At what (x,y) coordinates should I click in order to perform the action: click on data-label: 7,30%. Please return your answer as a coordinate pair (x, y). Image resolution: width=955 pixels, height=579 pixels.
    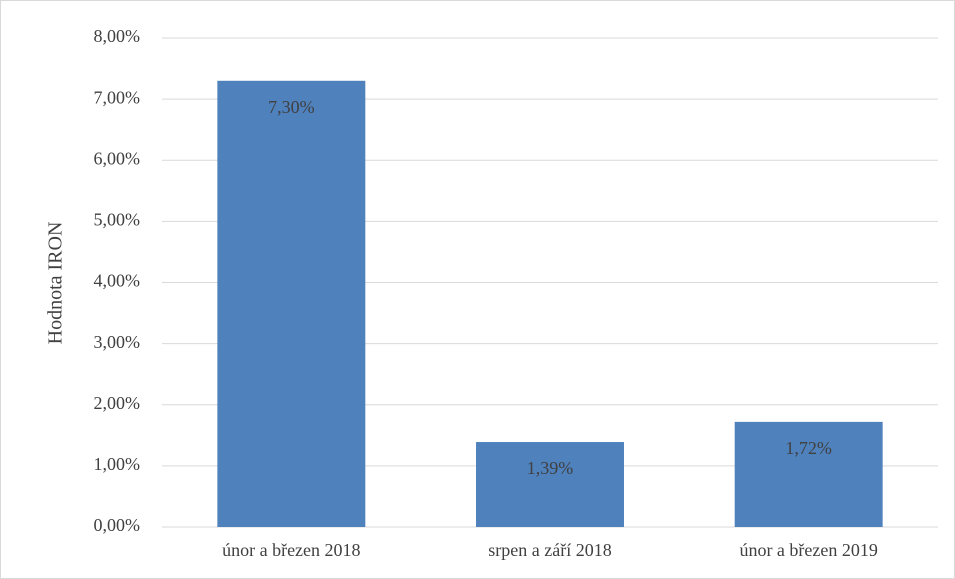
    Looking at the image, I should click on (291, 107).